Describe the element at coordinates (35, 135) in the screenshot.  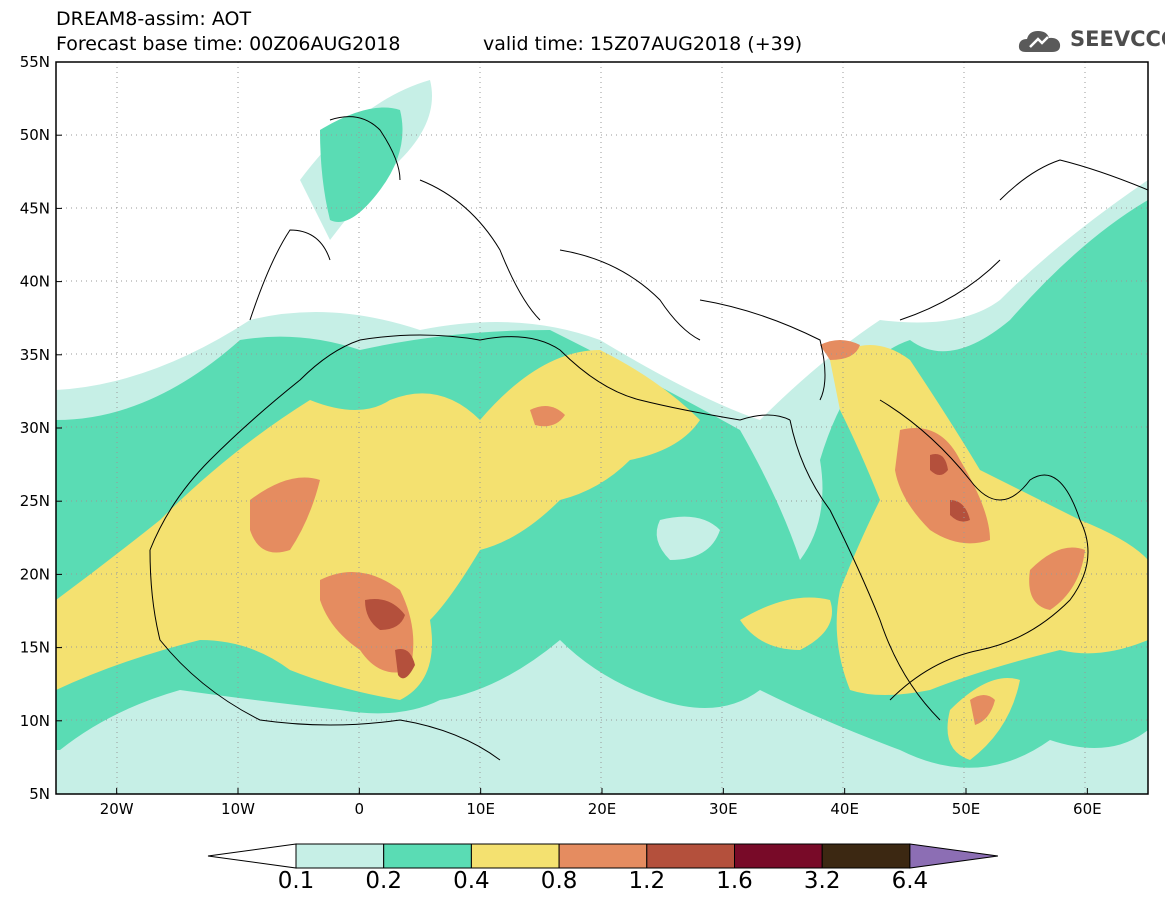
I see `lat-tick-label: 50N` at that location.